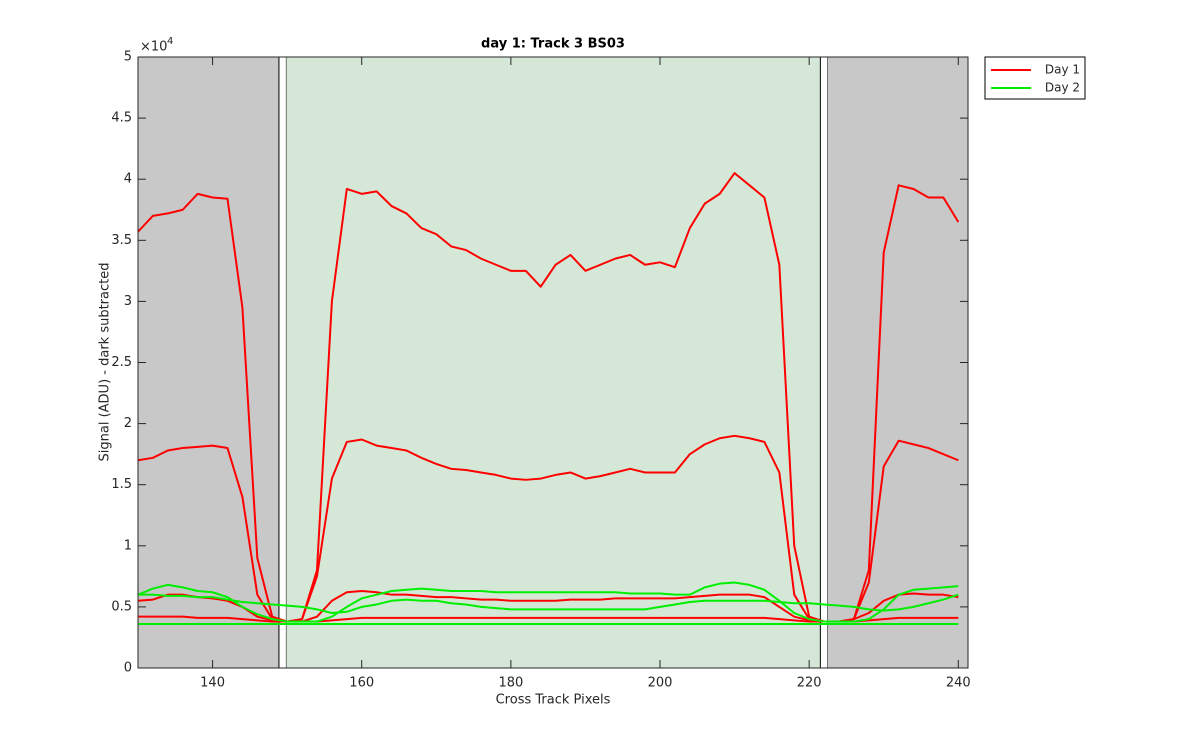 This screenshot has height=750, width=1200. Describe the element at coordinates (660, 683) in the screenshot. I see `x-tick-label: 200` at that location.